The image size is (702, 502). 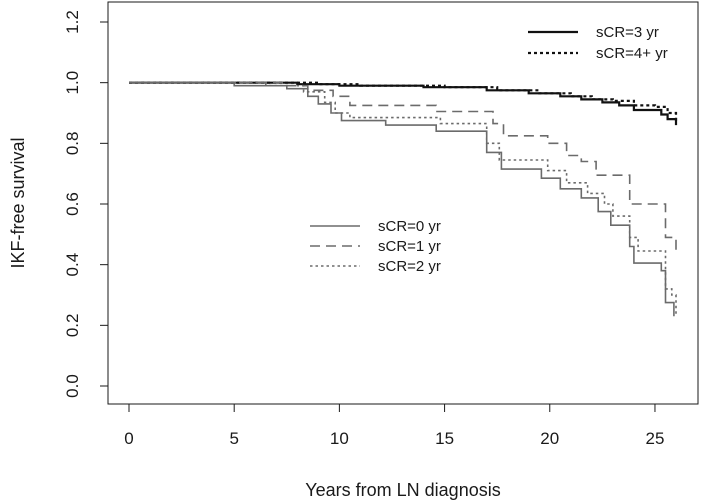 I want to click on x-tick-label: 25, so click(x=655, y=438).